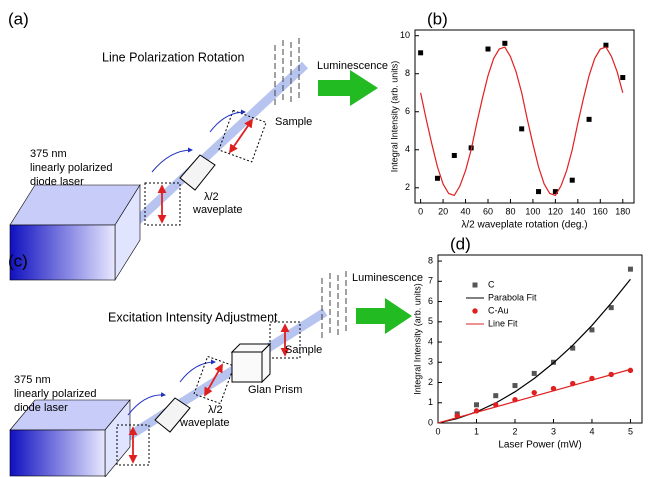 This screenshot has height=477, width=652. What do you see at coordinates (430, 402) in the screenshot?
I see `y-tick-label: 1` at bounding box center [430, 402].